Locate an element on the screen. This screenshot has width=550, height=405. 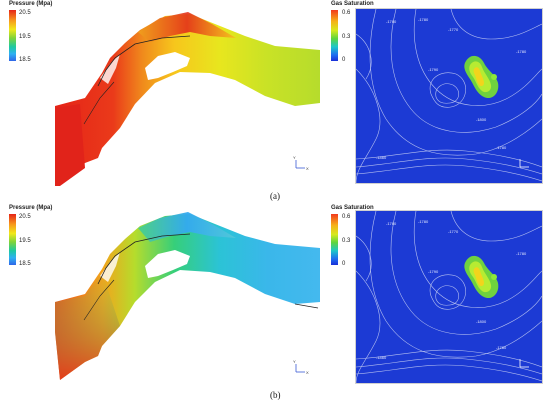
reservoir-left-block is located at coordinates (70, 145).